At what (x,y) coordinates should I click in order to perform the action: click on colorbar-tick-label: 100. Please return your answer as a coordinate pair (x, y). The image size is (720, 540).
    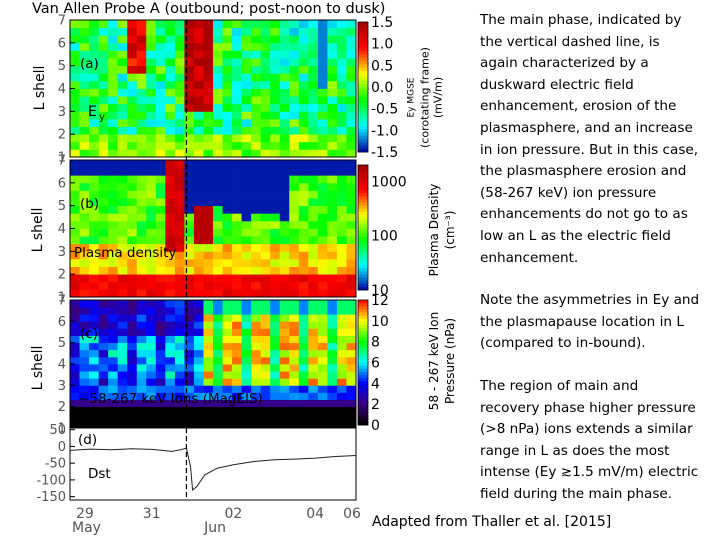
    Looking at the image, I should click on (384, 237).